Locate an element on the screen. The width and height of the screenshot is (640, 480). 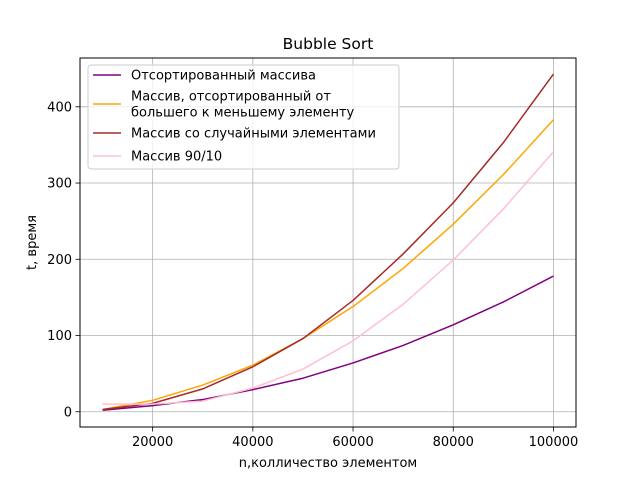
legend-label-1: Отсортированный массива is located at coordinates (223, 76).